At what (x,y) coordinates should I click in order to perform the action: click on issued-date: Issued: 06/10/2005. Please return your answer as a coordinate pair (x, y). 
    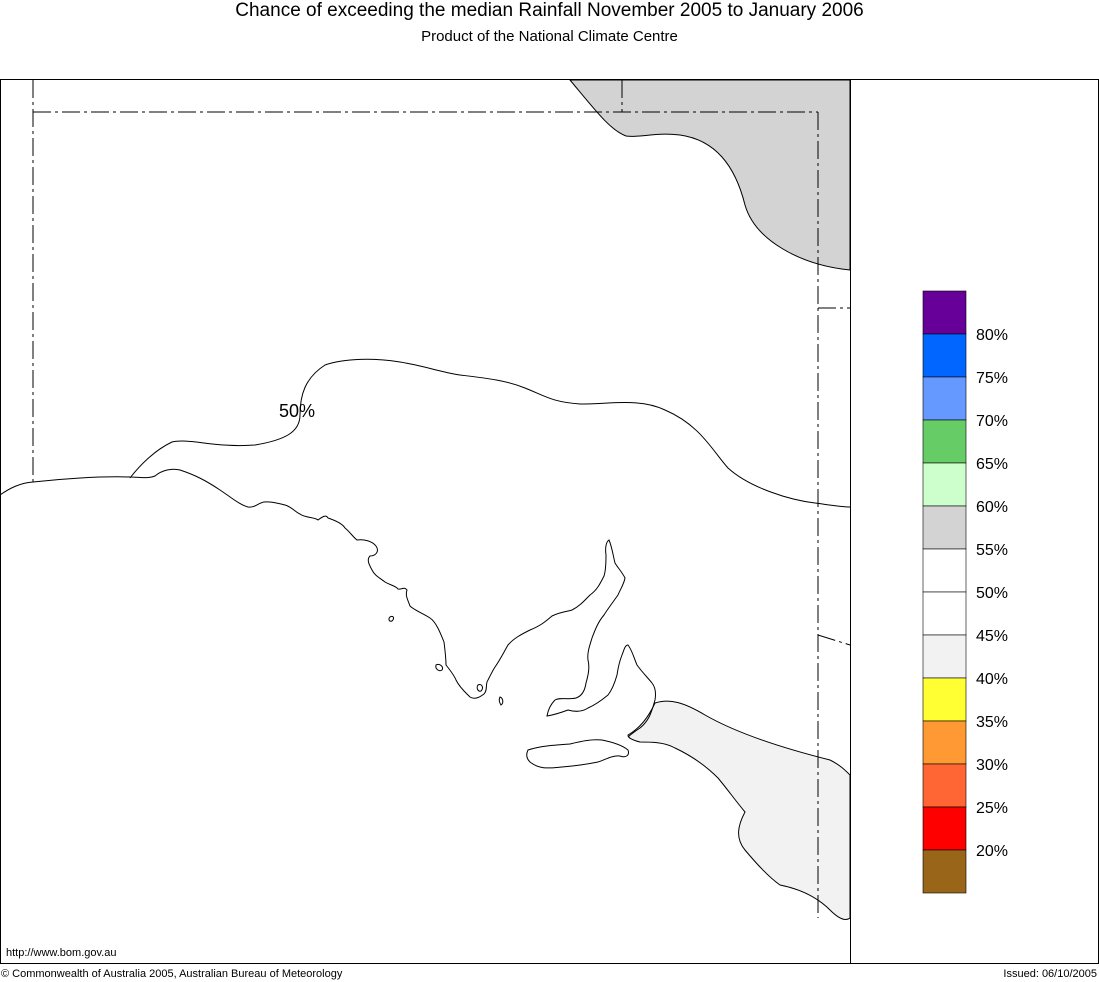
    Looking at the image, I should click on (1050, 974).